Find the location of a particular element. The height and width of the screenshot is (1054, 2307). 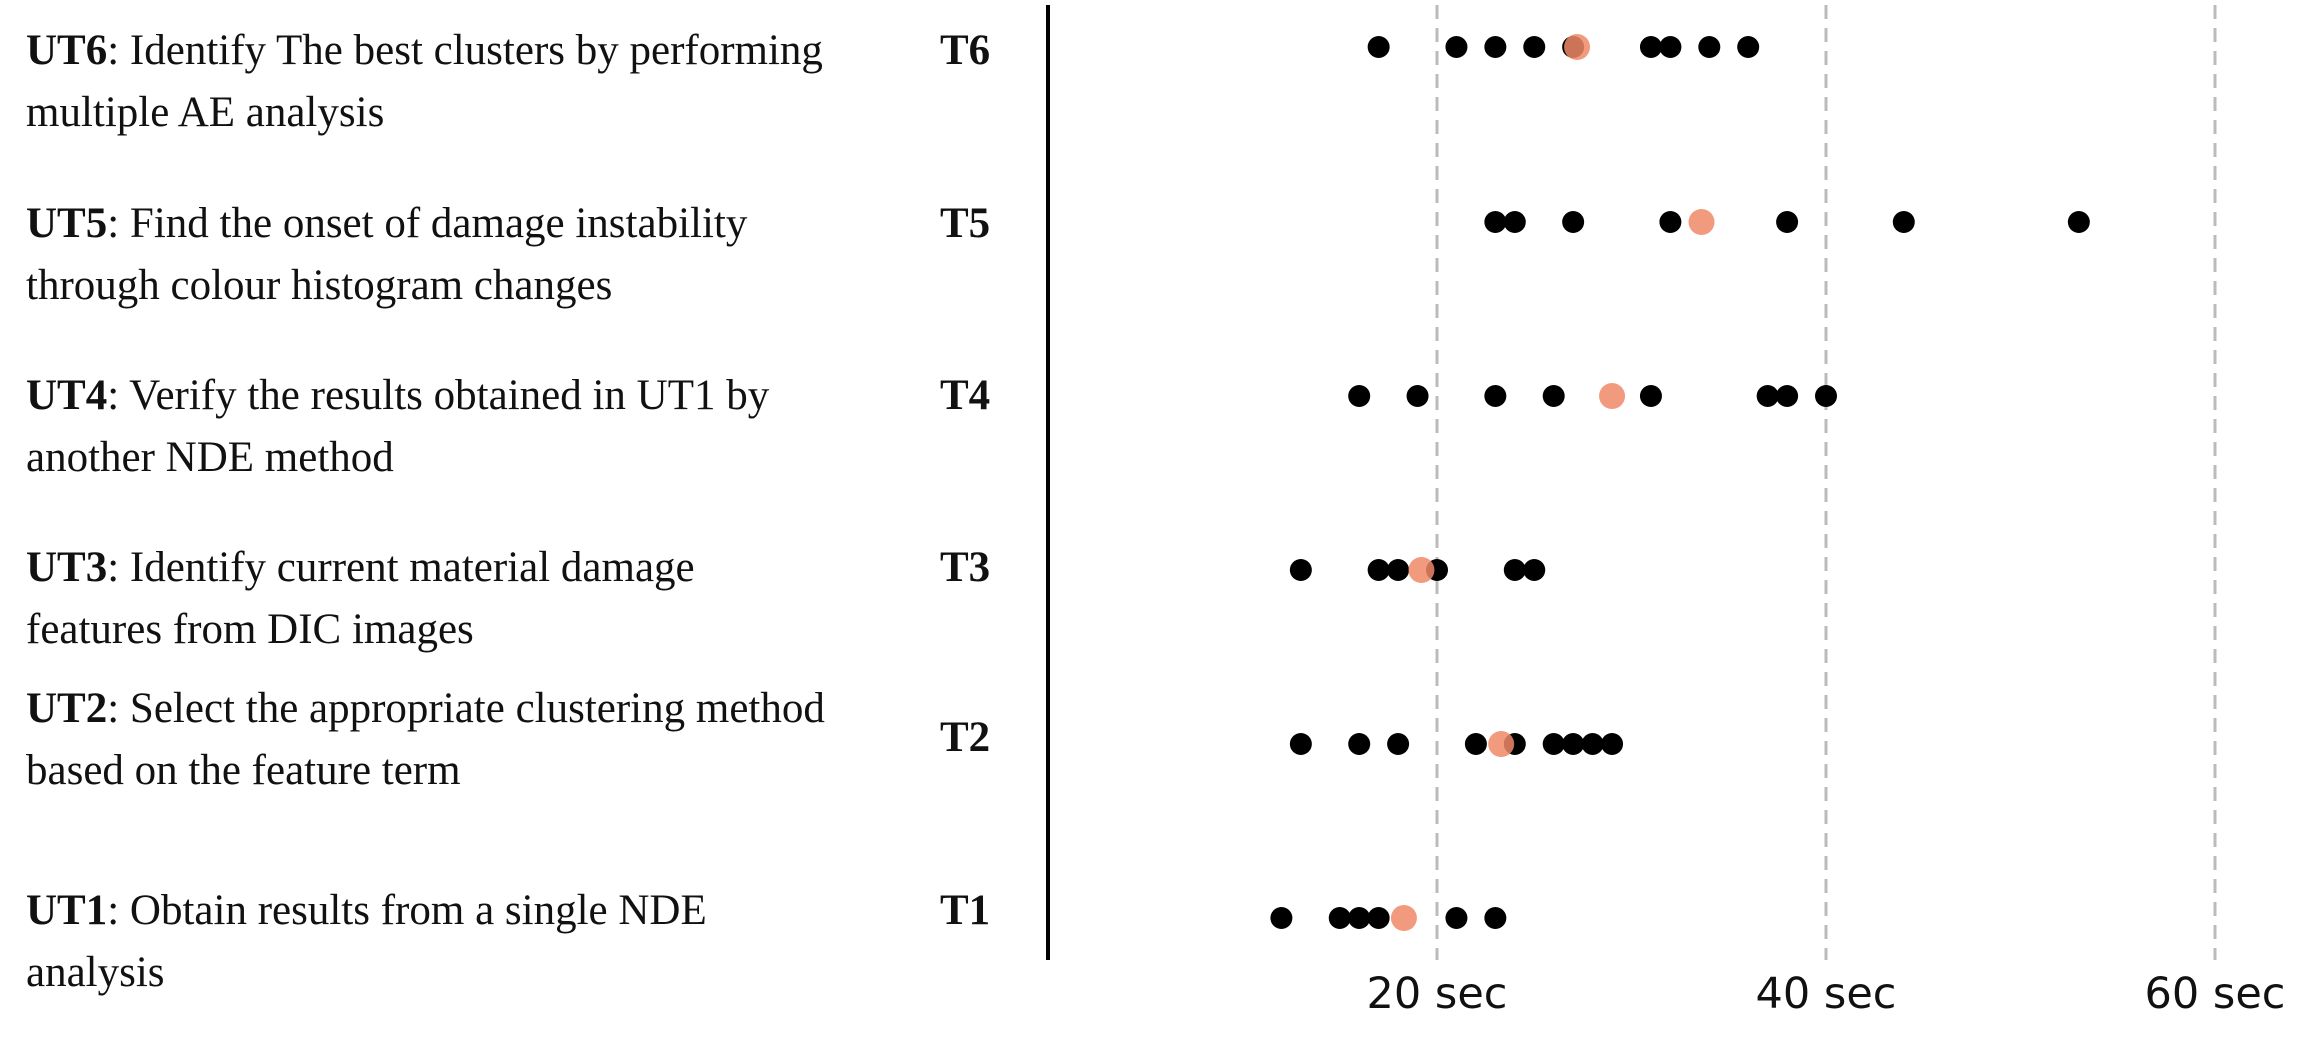

task-code: UT3 is located at coordinates (67, 567).